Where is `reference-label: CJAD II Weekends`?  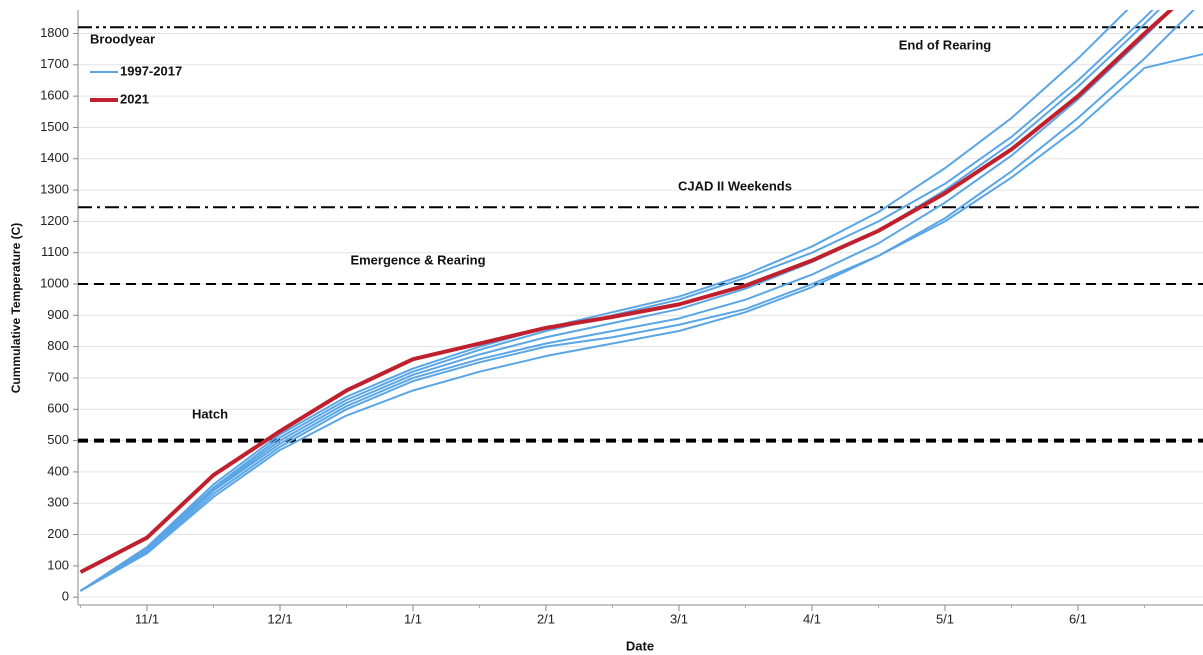 reference-label: CJAD II Weekends is located at coordinates (735, 185).